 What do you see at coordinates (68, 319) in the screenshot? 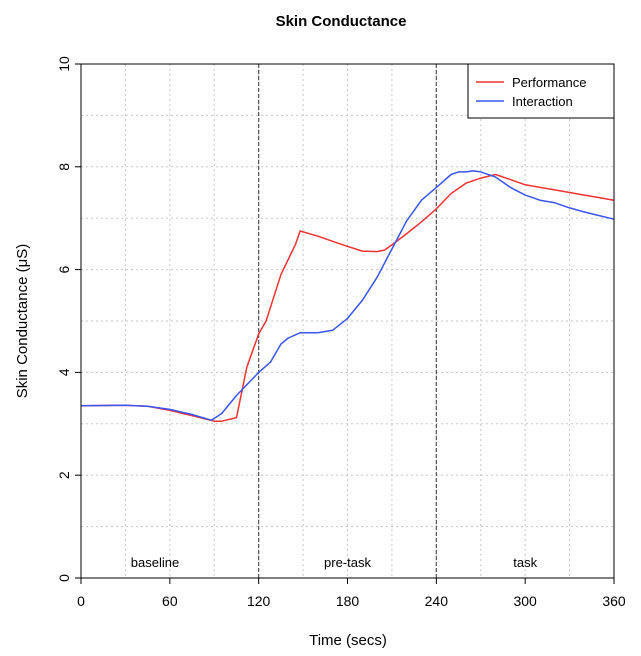
I see `y-axis: 0 2 4 6 8 10` at bounding box center [68, 319].